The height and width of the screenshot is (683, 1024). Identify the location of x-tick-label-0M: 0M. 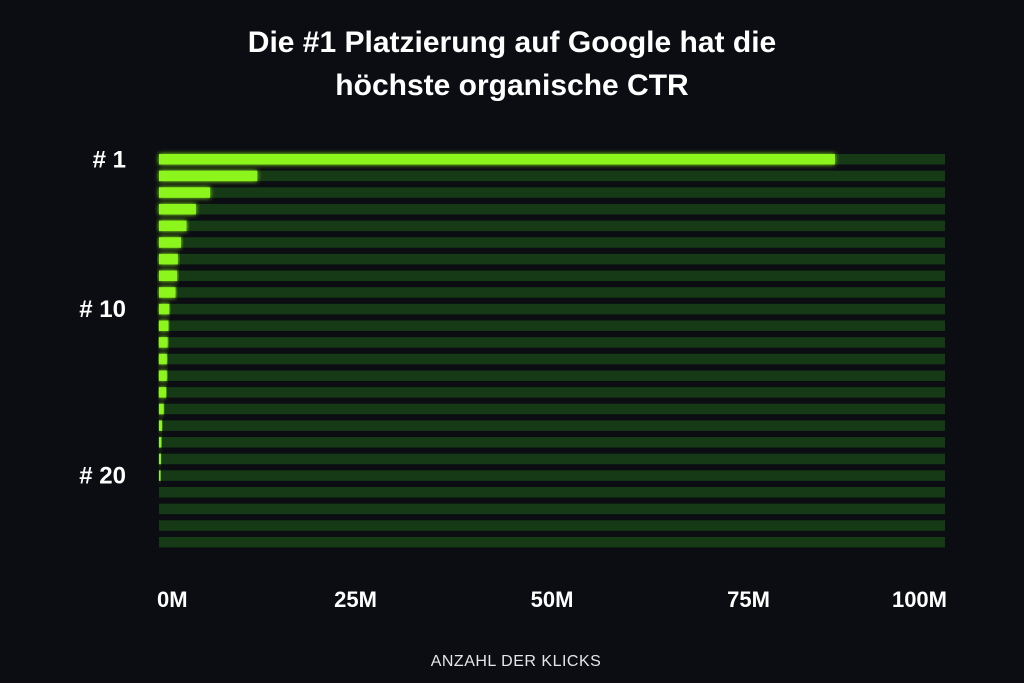
(172, 599).